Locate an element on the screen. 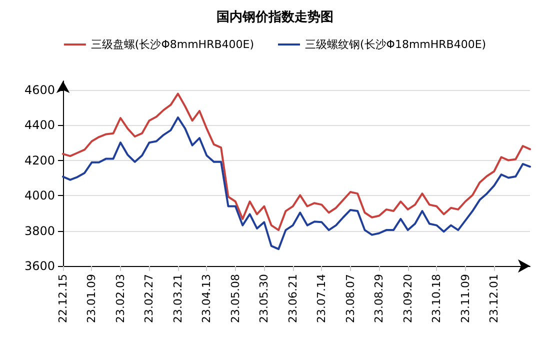  x-tick-label: 23.10.18 is located at coordinates (437, 298).